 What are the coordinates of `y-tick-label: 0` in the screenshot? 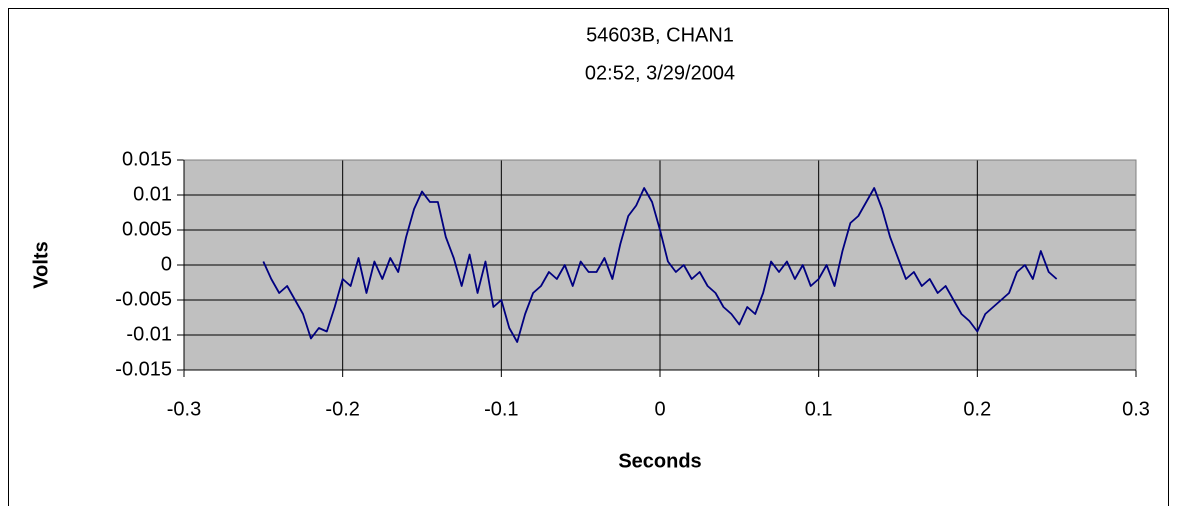 It's located at (166, 264).